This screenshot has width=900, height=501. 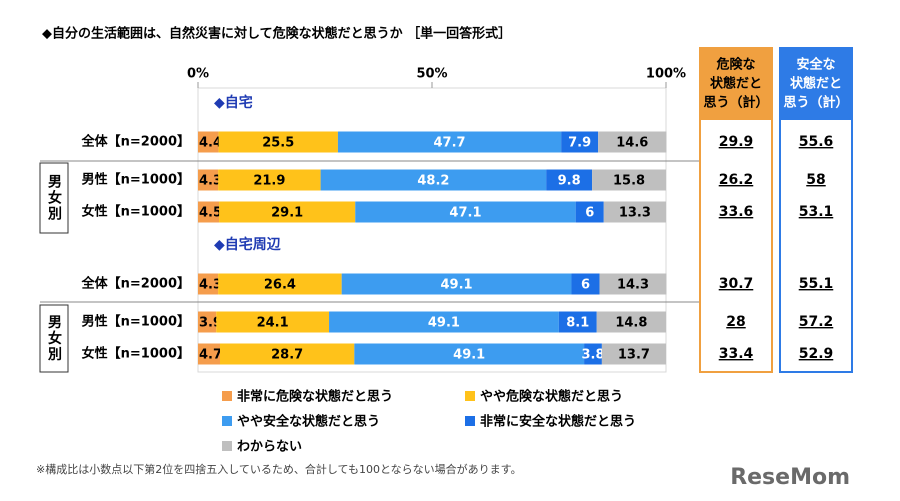 I want to click on group-label: ◆自宅, so click(x=233, y=102).